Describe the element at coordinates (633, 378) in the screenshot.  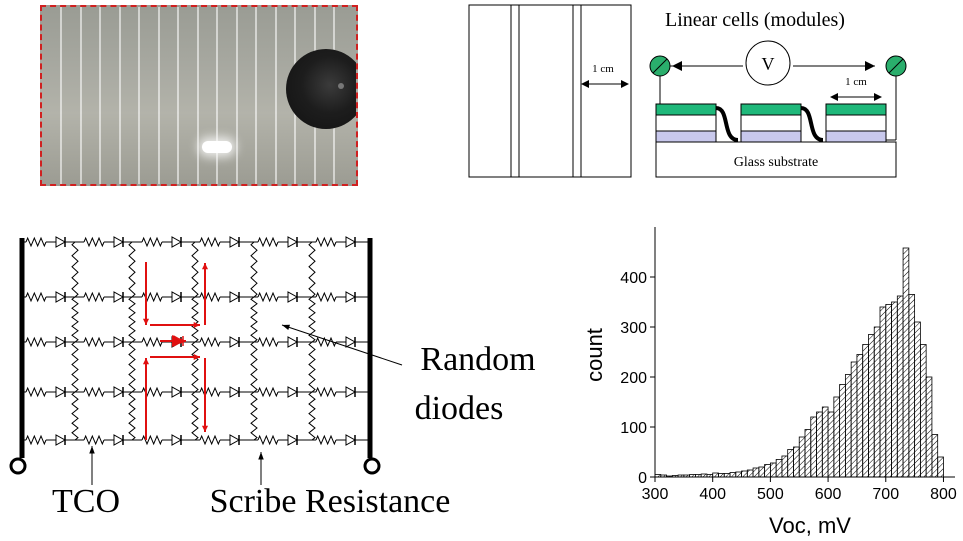
I see `y-tick-label: 200` at that location.